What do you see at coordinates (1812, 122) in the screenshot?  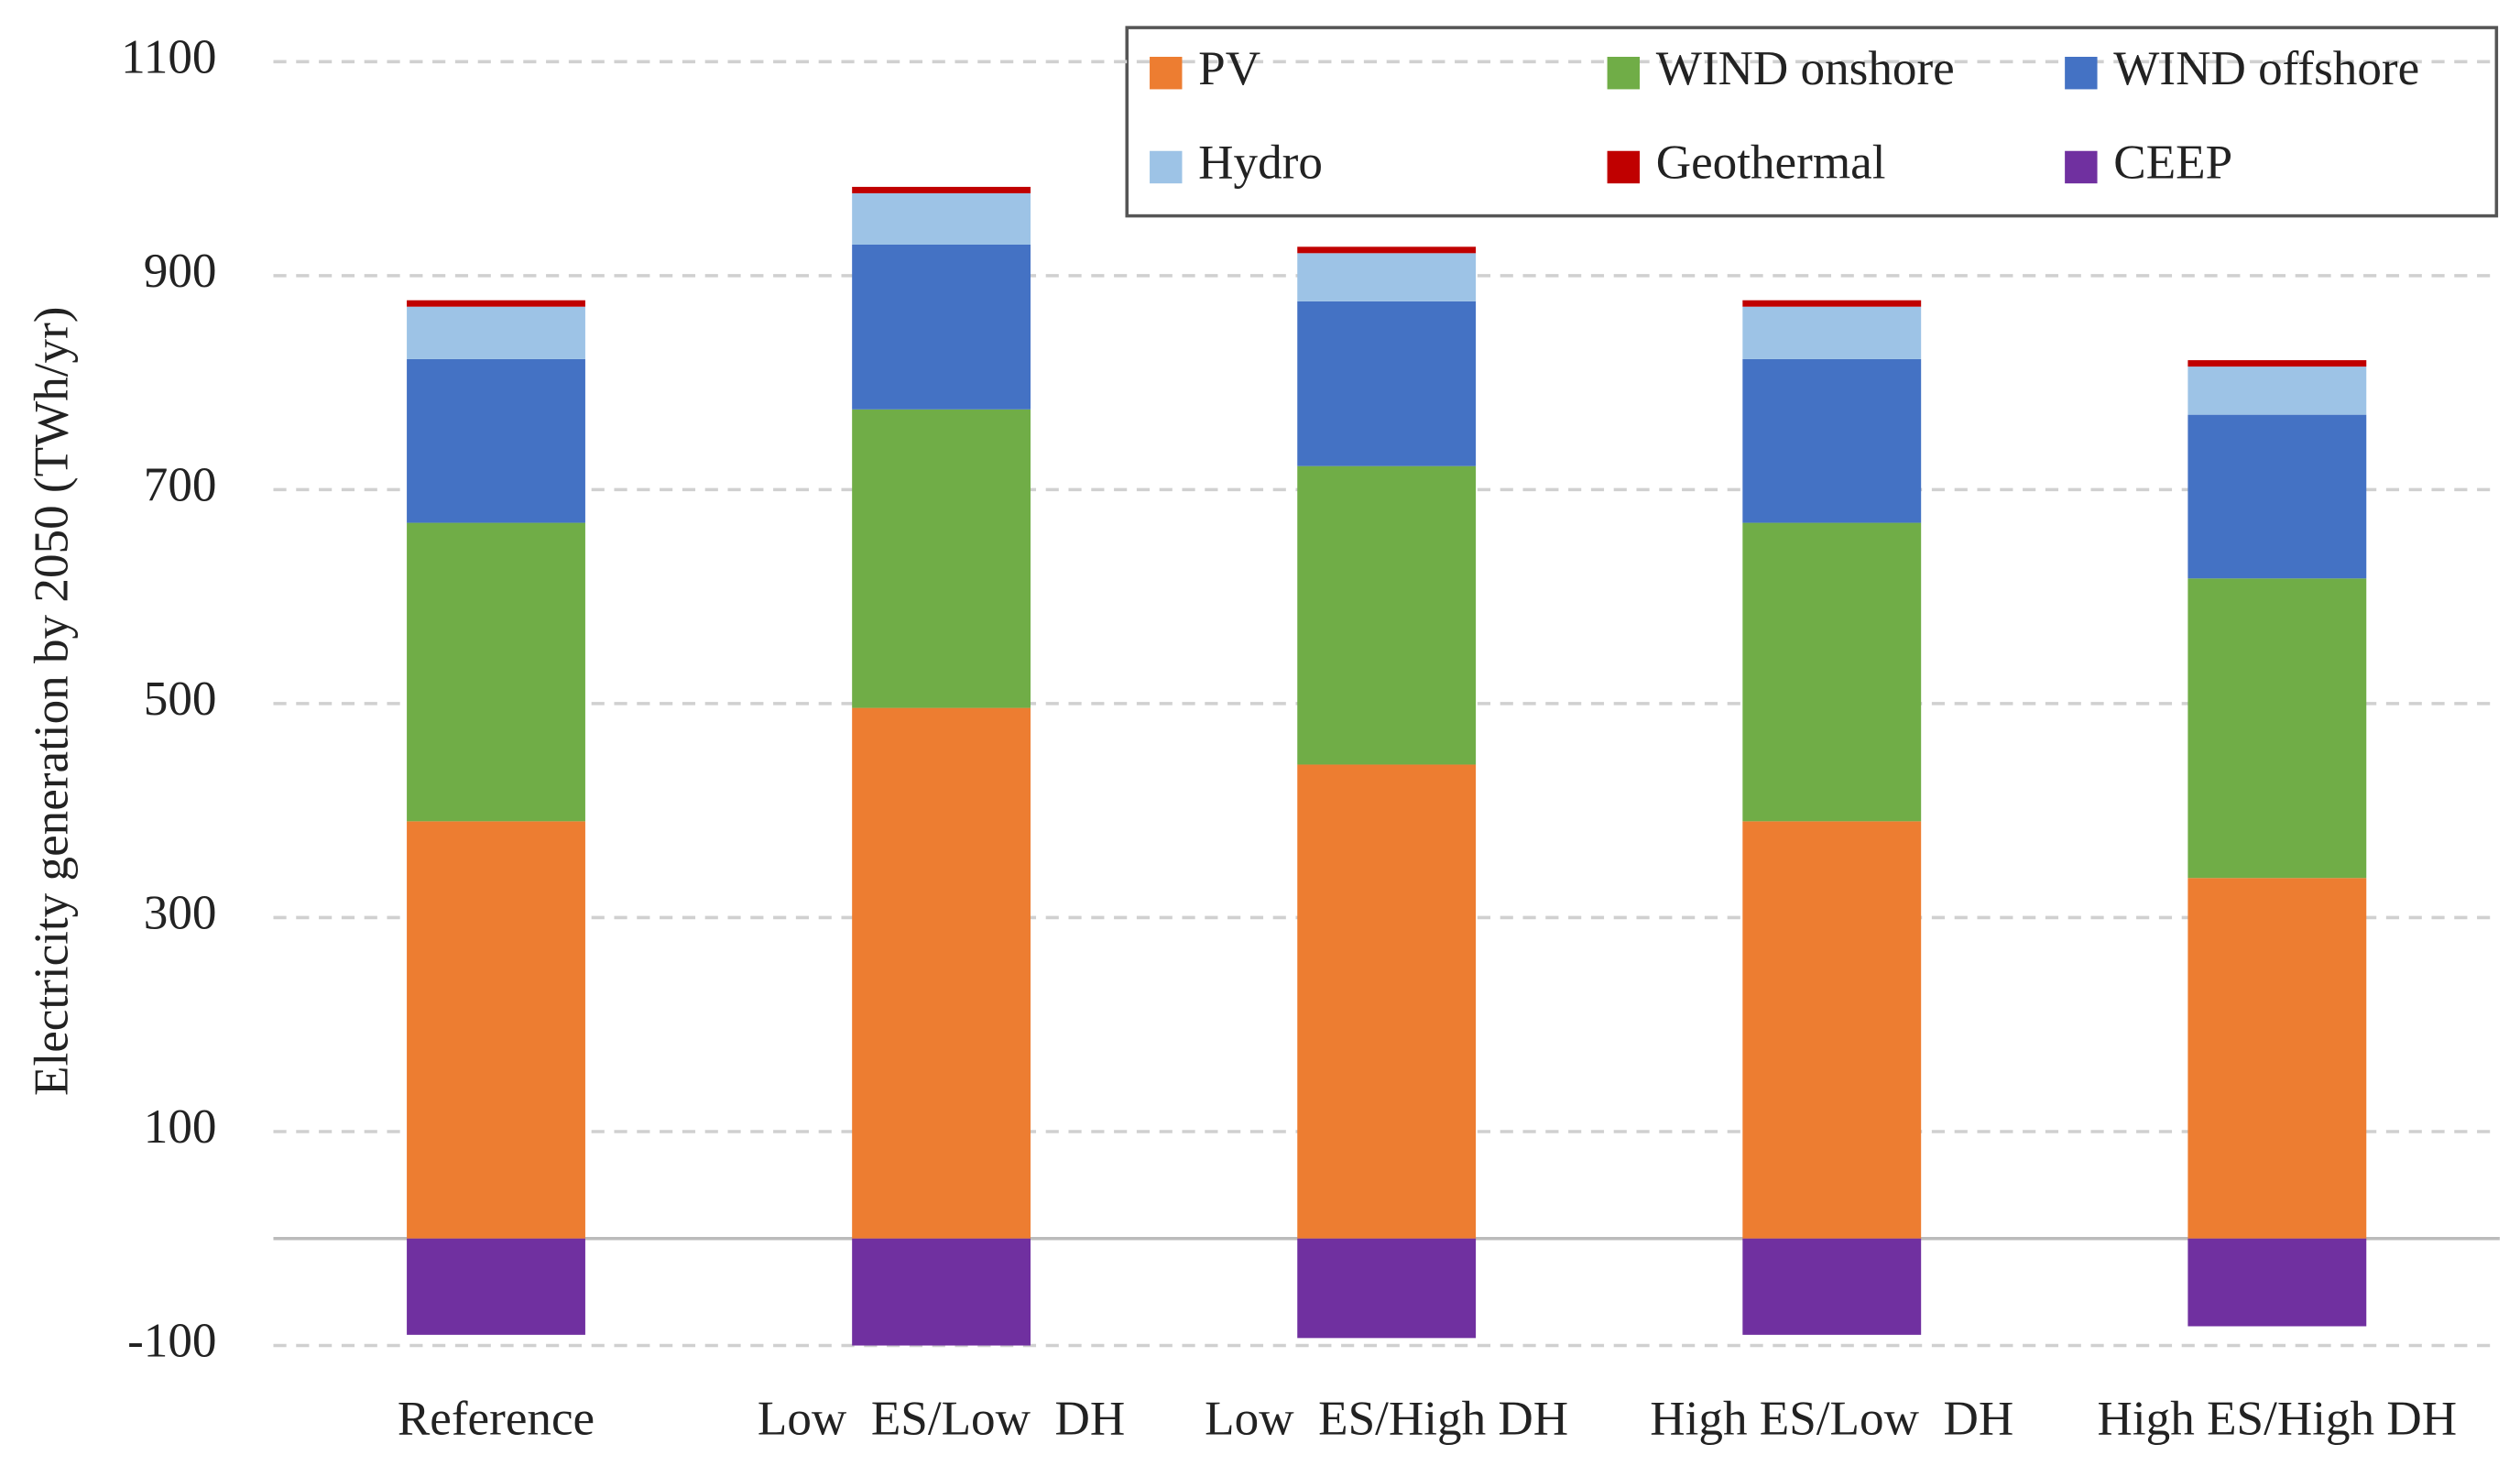 I see `legend-box` at bounding box center [1812, 122].